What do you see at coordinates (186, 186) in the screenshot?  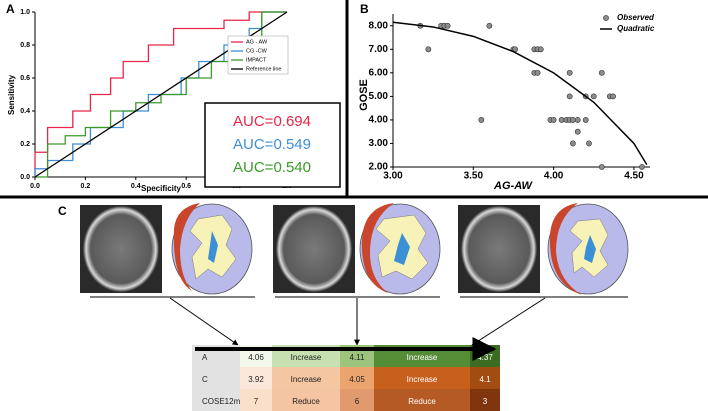 I see `x-tick-label: 0.6` at bounding box center [186, 186].